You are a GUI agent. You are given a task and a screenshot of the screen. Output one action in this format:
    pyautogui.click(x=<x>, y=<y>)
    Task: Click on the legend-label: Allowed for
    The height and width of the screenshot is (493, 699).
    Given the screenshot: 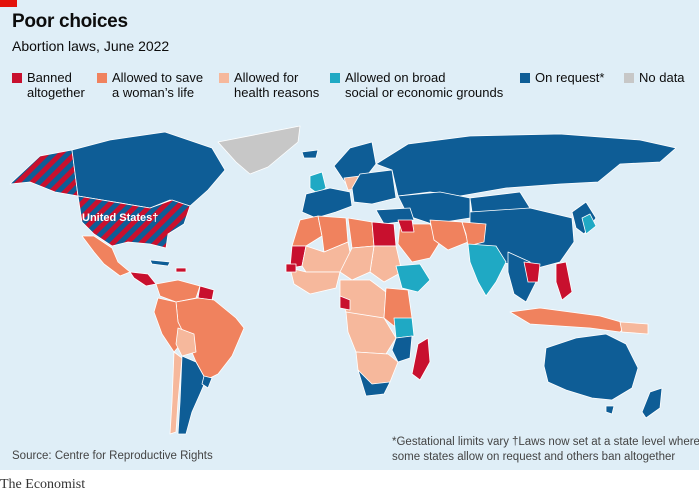 What is the action you would take?
    pyautogui.click(x=266, y=77)
    